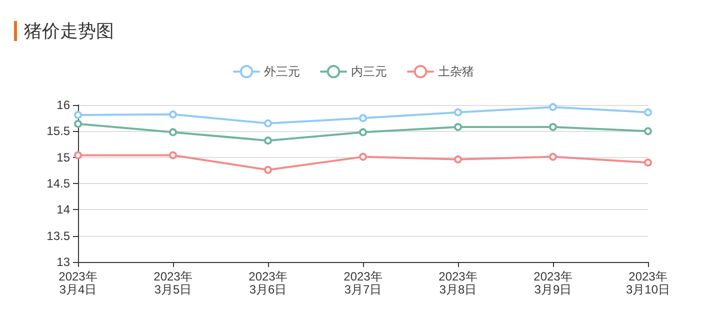 Image resolution: width=707 pixels, height=324 pixels. Describe the element at coordinates (58, 235) in the screenshot. I see `y-tick-label: 13.5` at that location.